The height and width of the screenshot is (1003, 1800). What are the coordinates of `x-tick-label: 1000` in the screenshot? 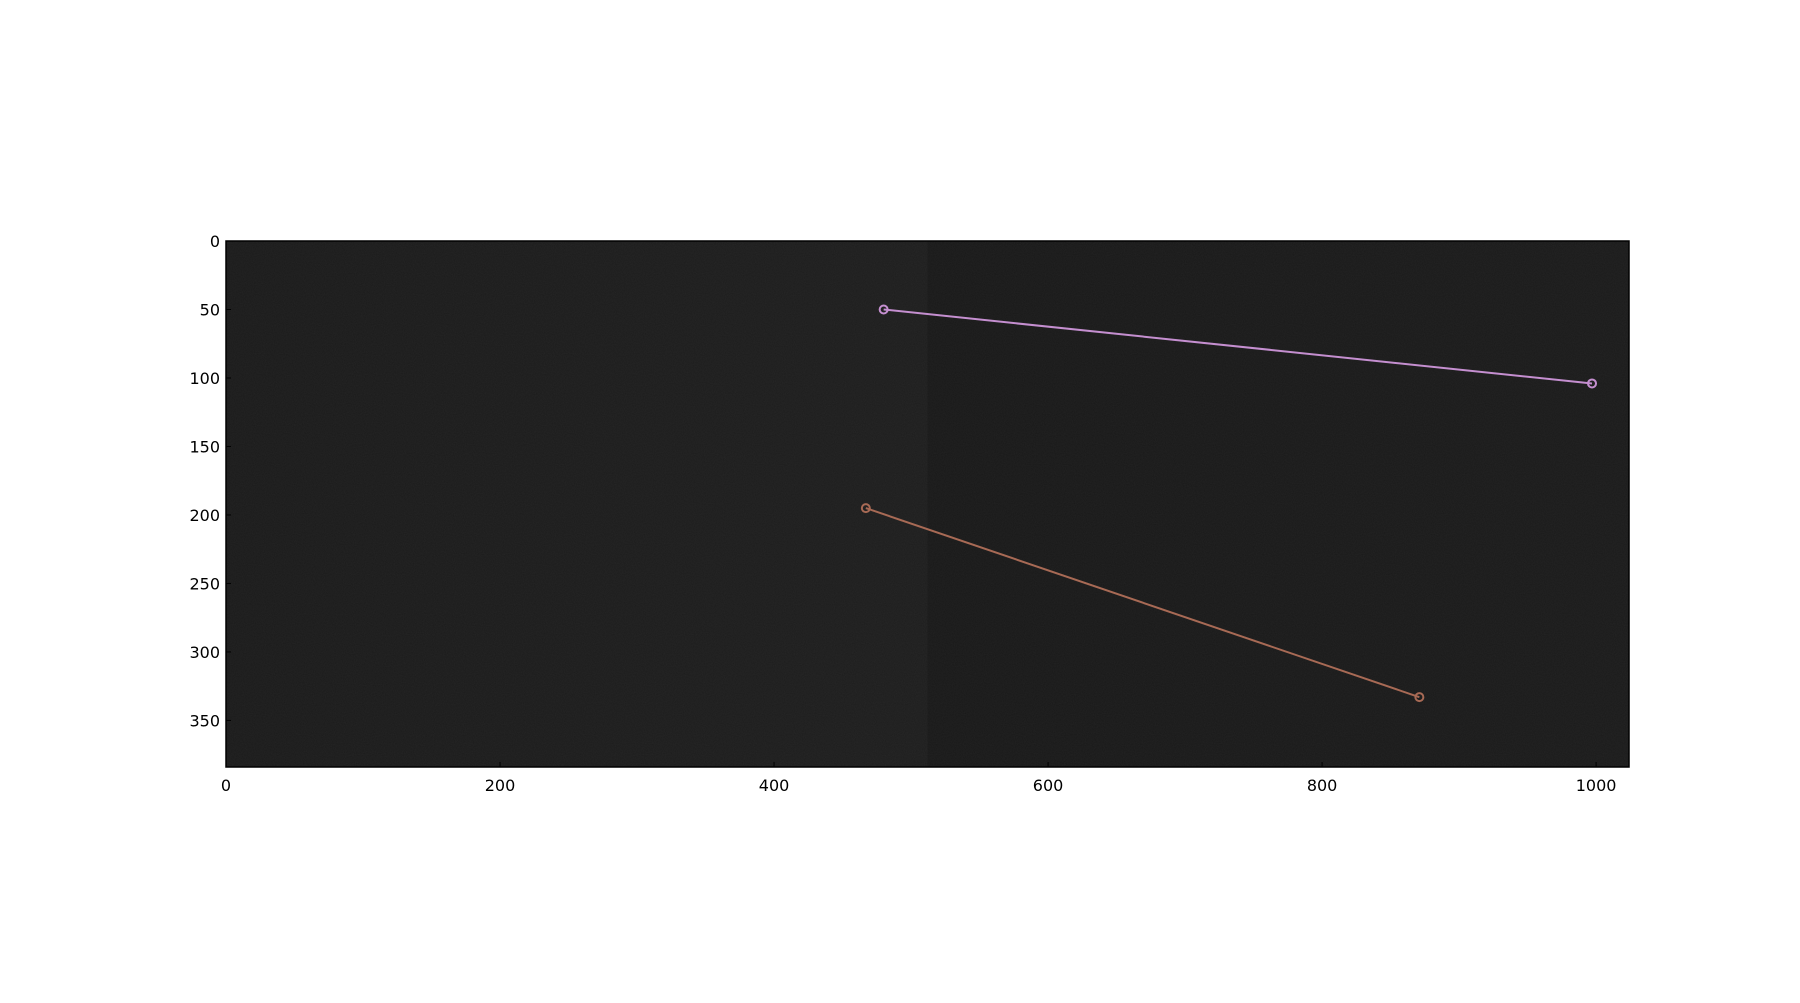 It's located at (1596, 785).